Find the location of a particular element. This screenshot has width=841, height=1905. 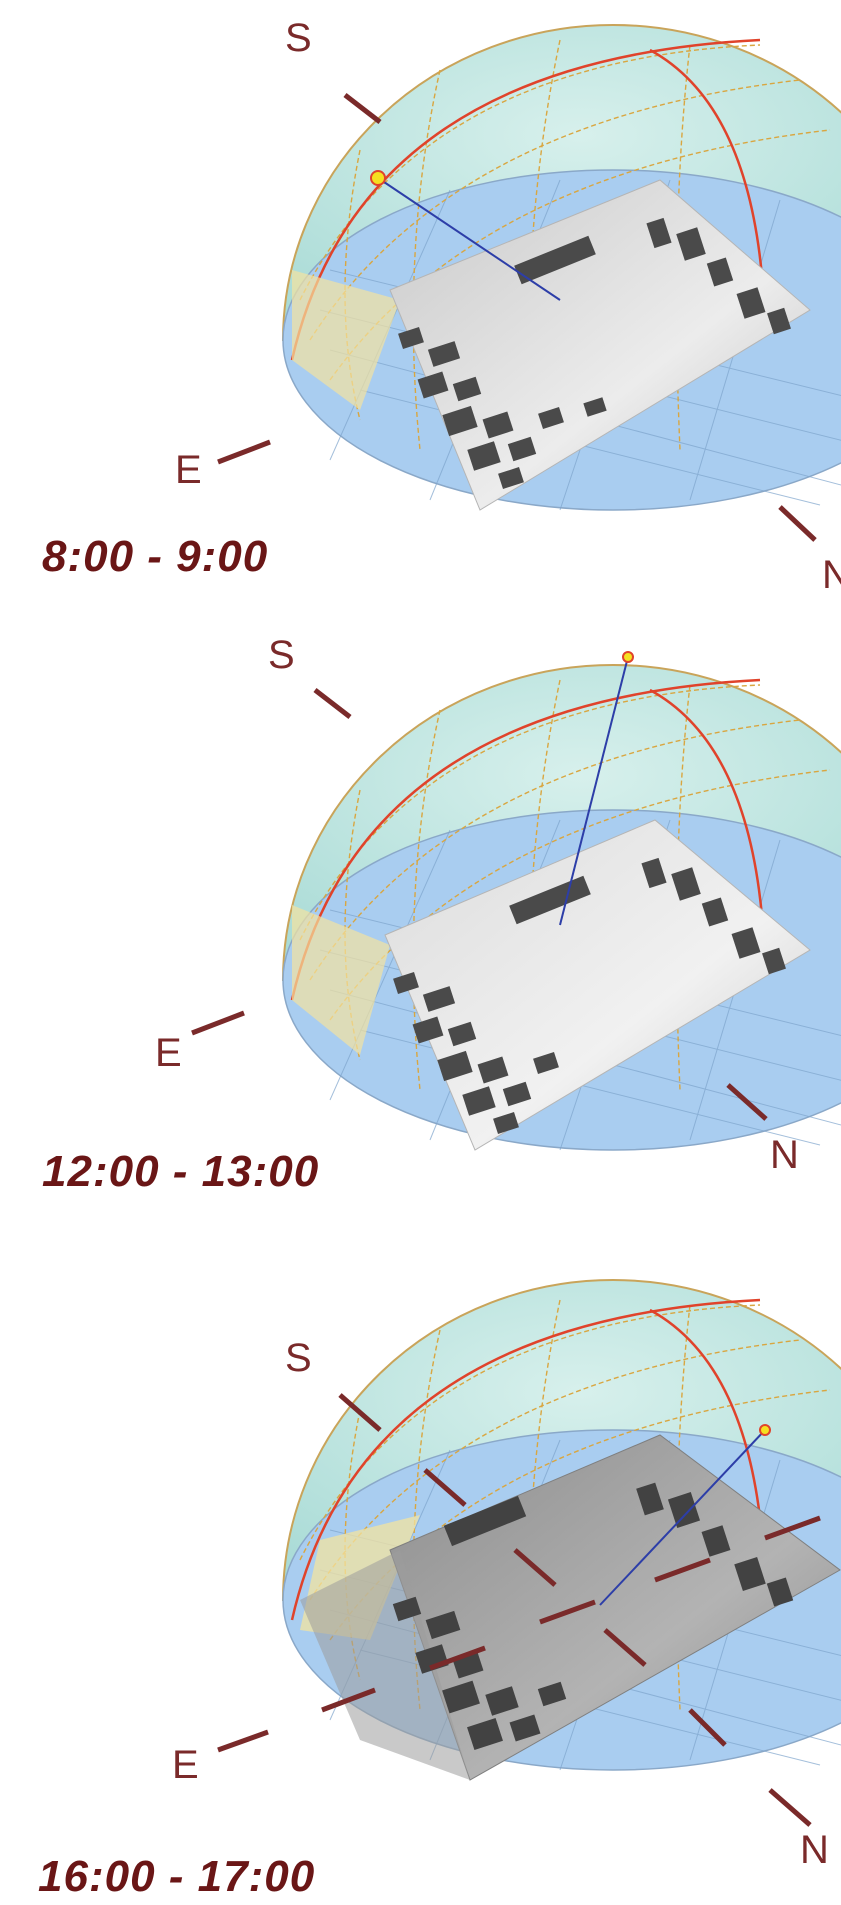

cast-shadow is located at coordinates (385, 1665).